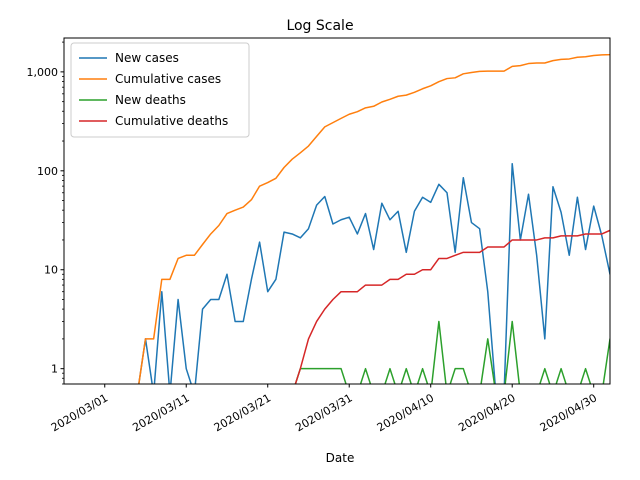 The image size is (640, 480). I want to click on y-tick-label: 100, so click(47, 171).